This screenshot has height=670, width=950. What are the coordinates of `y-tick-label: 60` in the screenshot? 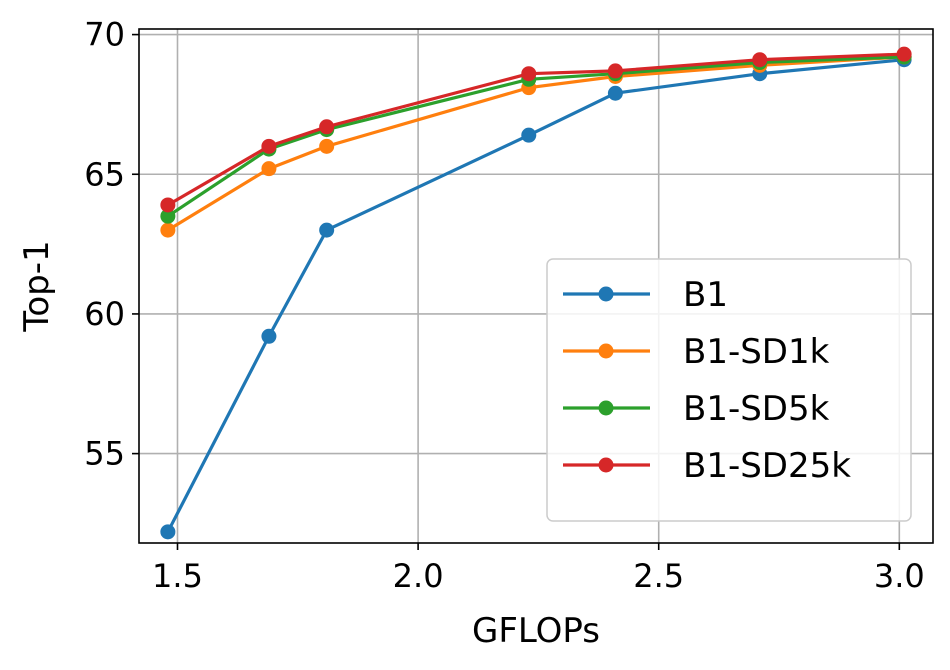 It's located at (104, 314).